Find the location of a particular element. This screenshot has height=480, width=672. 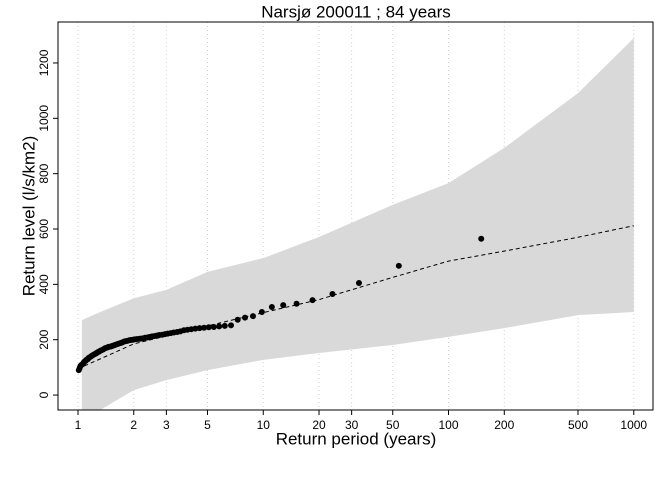

y-axis-title: Return level (l/s/km2) is located at coordinates (28, 216).